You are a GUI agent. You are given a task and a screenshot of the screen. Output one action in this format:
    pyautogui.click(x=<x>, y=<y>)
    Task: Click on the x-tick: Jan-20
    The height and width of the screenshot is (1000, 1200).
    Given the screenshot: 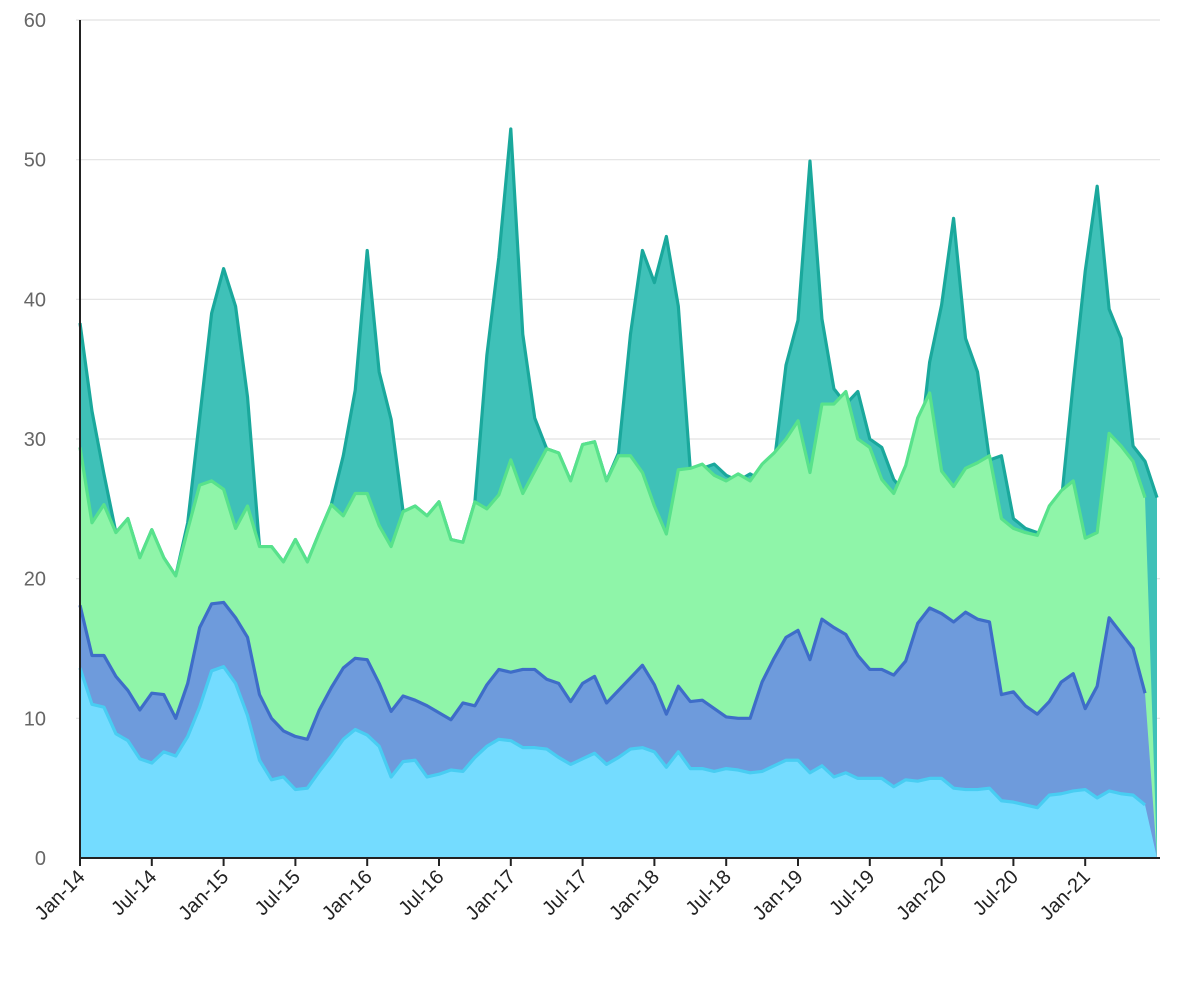 What is the action you would take?
    pyautogui.click(x=921, y=891)
    